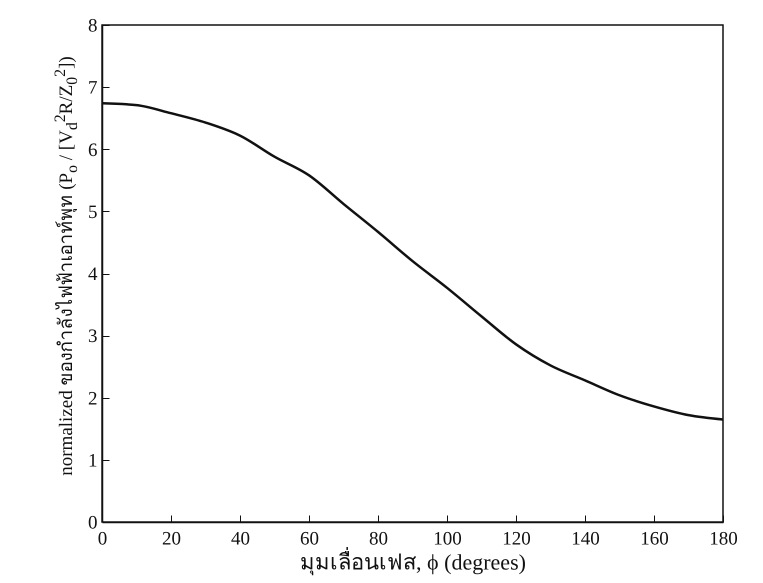  What do you see at coordinates (378, 539) in the screenshot?
I see `x-tick-label: 80` at bounding box center [378, 539].